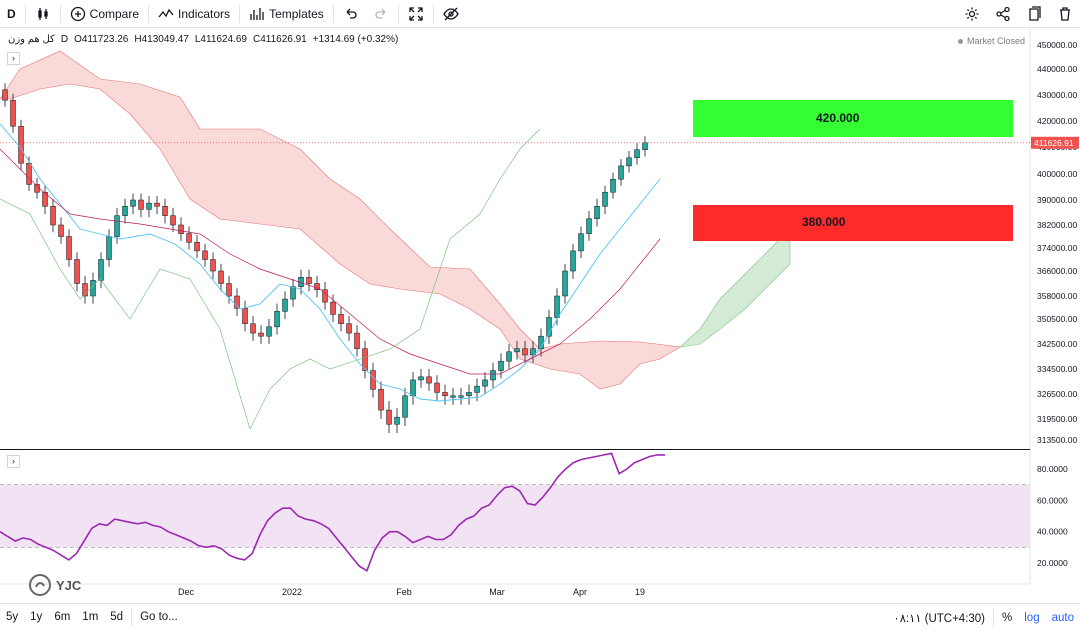 This screenshot has height=631, width=1080. Describe the element at coordinates (161, 39) in the screenshot. I see `legend-high: H413049.47` at that location.